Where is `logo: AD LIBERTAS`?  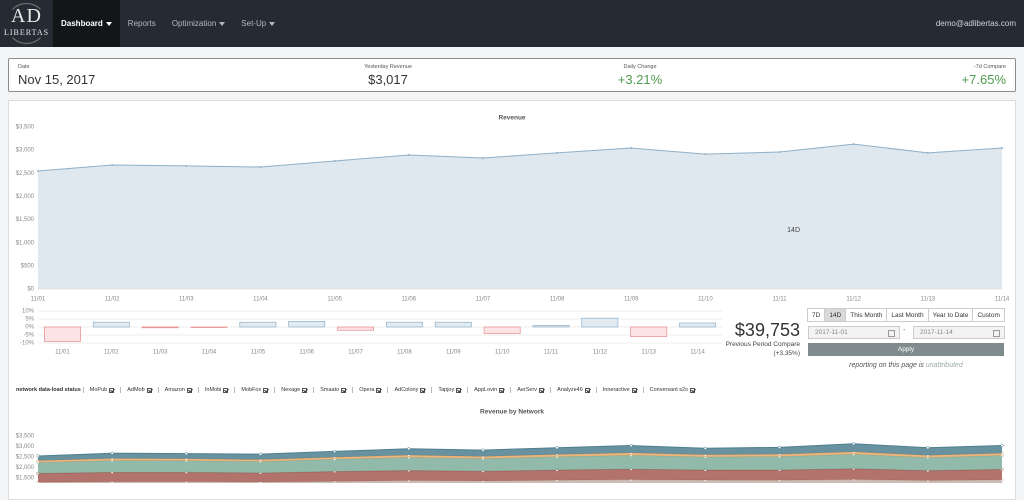 logo: AD LIBERTAS is located at coordinates (26, 23).